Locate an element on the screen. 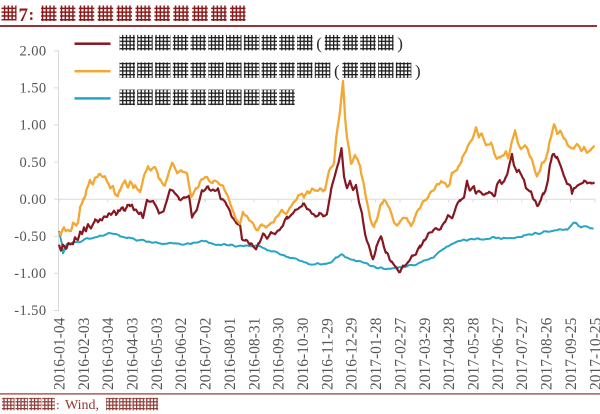  svg-text: 7 is located at coordinates (24, 15).